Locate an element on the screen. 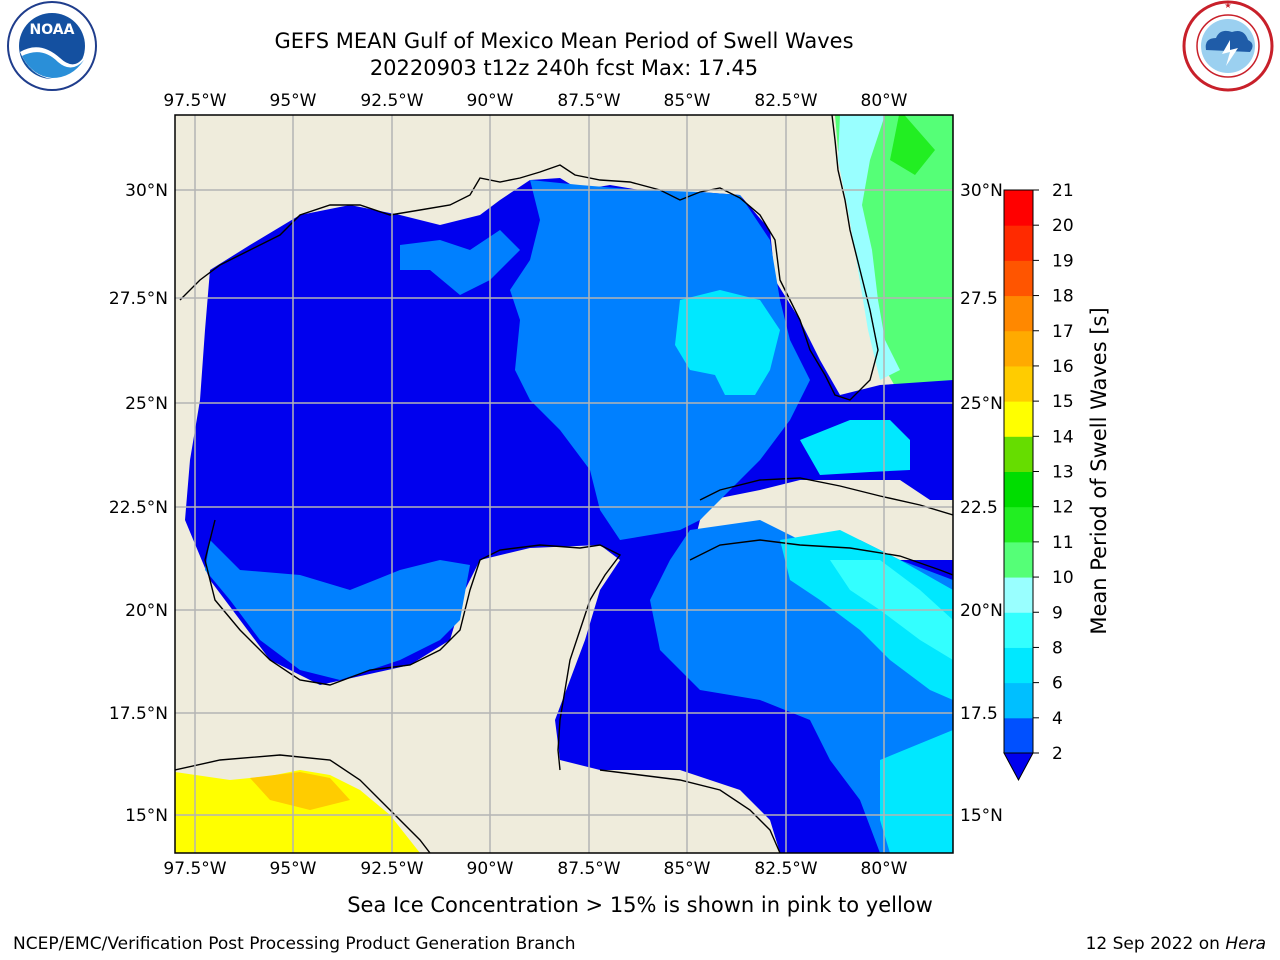 The image size is (1280, 960). colorbar-tick-label: 6 is located at coordinates (1057, 684).